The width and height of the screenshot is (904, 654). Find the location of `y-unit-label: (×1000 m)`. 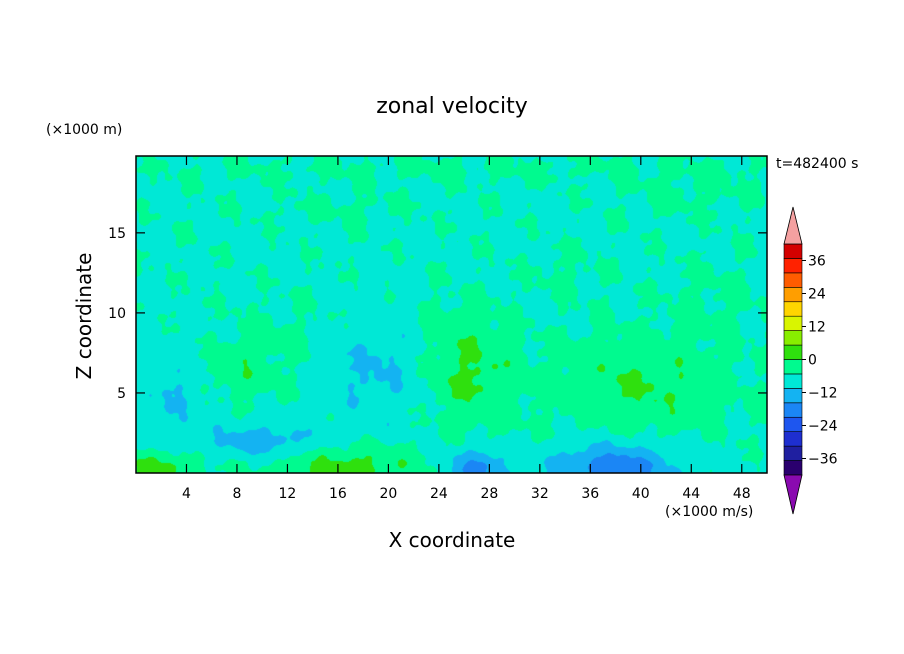

y-unit-label: (×1000 m) is located at coordinates (84, 130).